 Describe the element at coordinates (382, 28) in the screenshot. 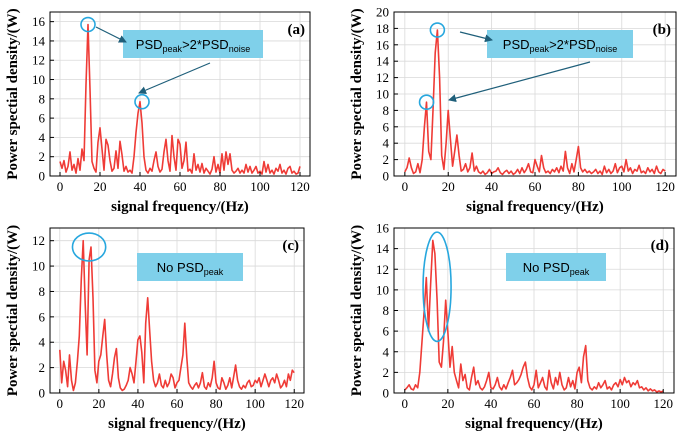

I see `tick-label-y: 18` at that location.